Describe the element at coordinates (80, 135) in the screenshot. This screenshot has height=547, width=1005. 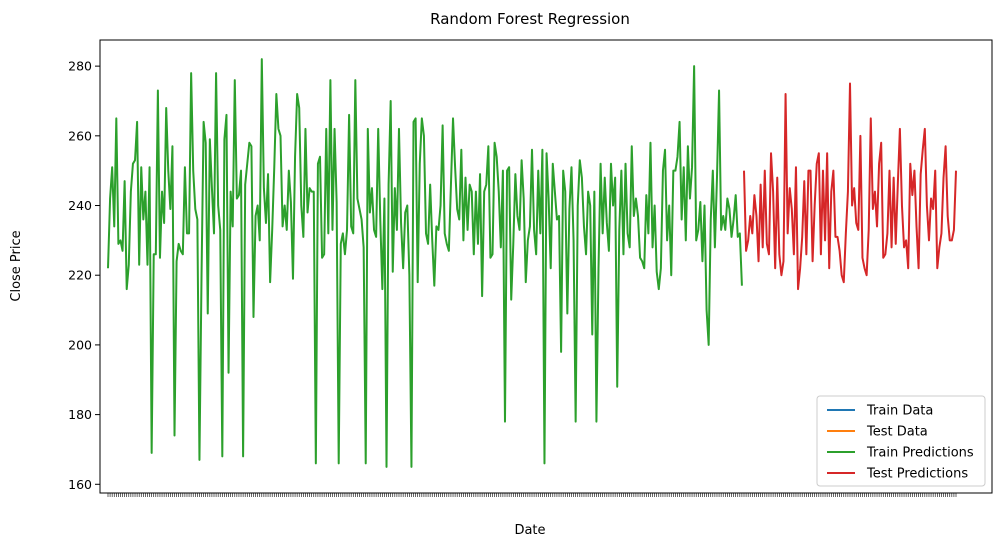
I see `y-tick-label: 260` at that location.